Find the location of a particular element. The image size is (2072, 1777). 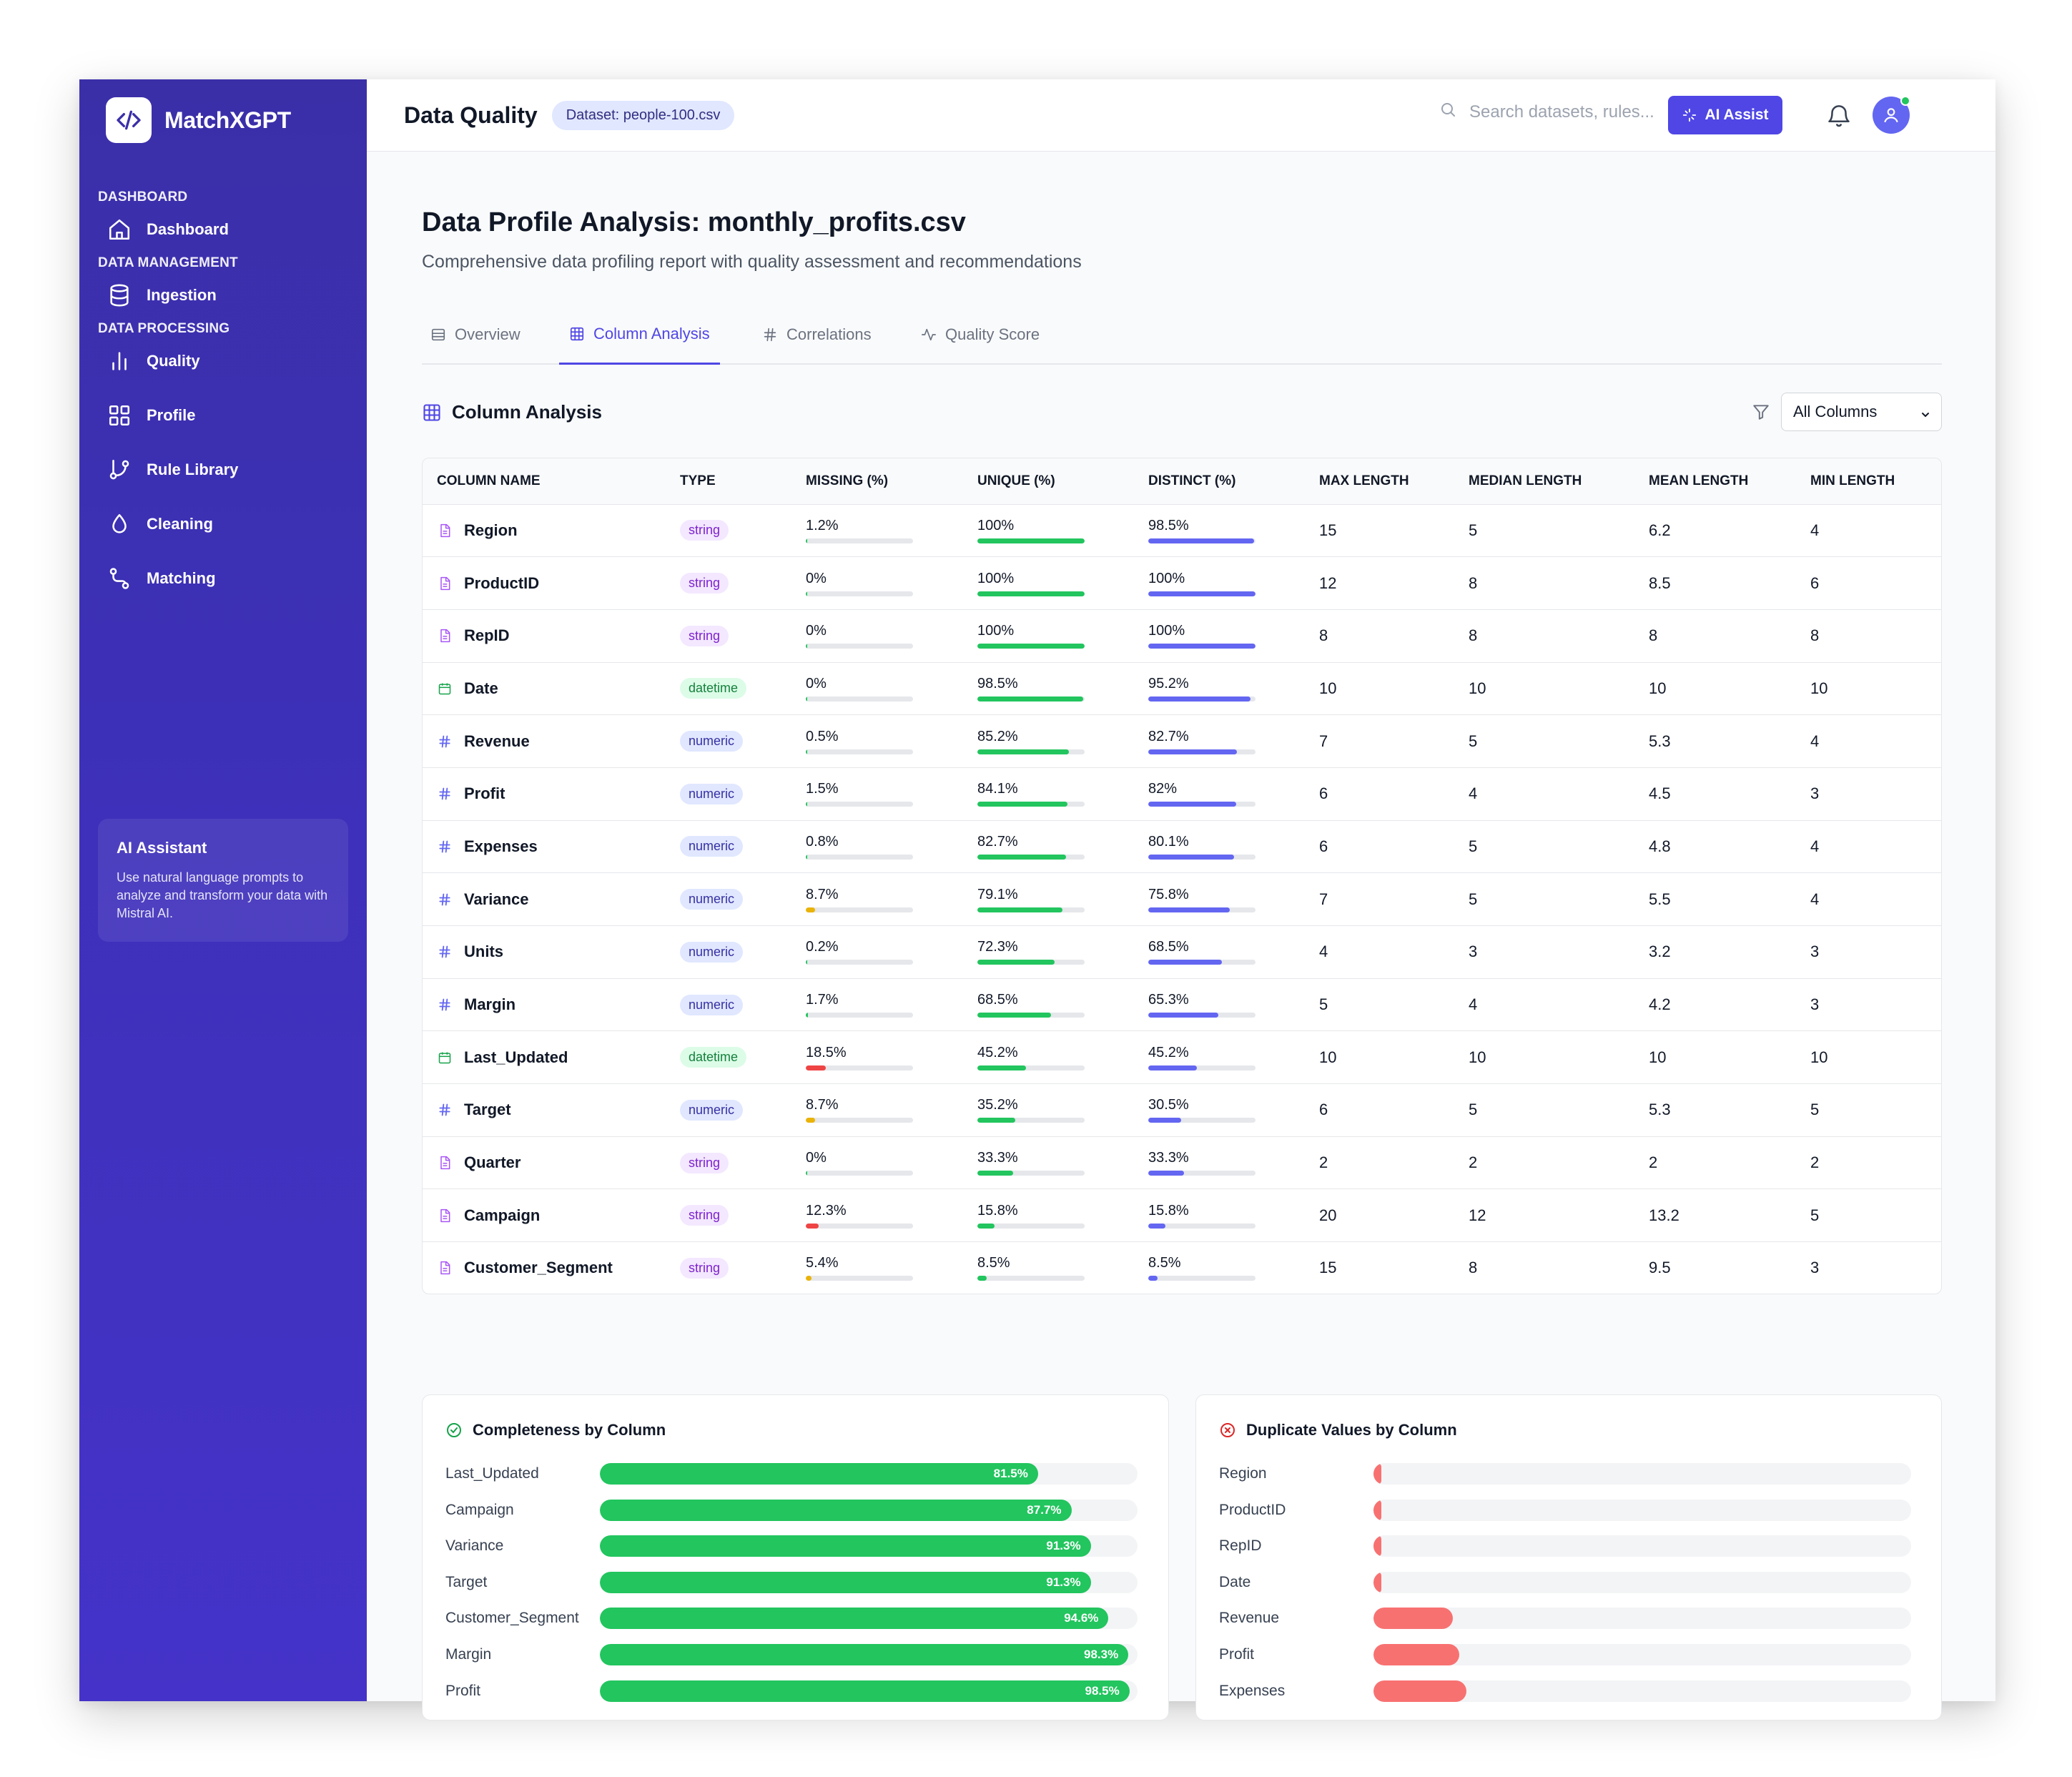

header-missing: MISSING (%) is located at coordinates (877, 481).